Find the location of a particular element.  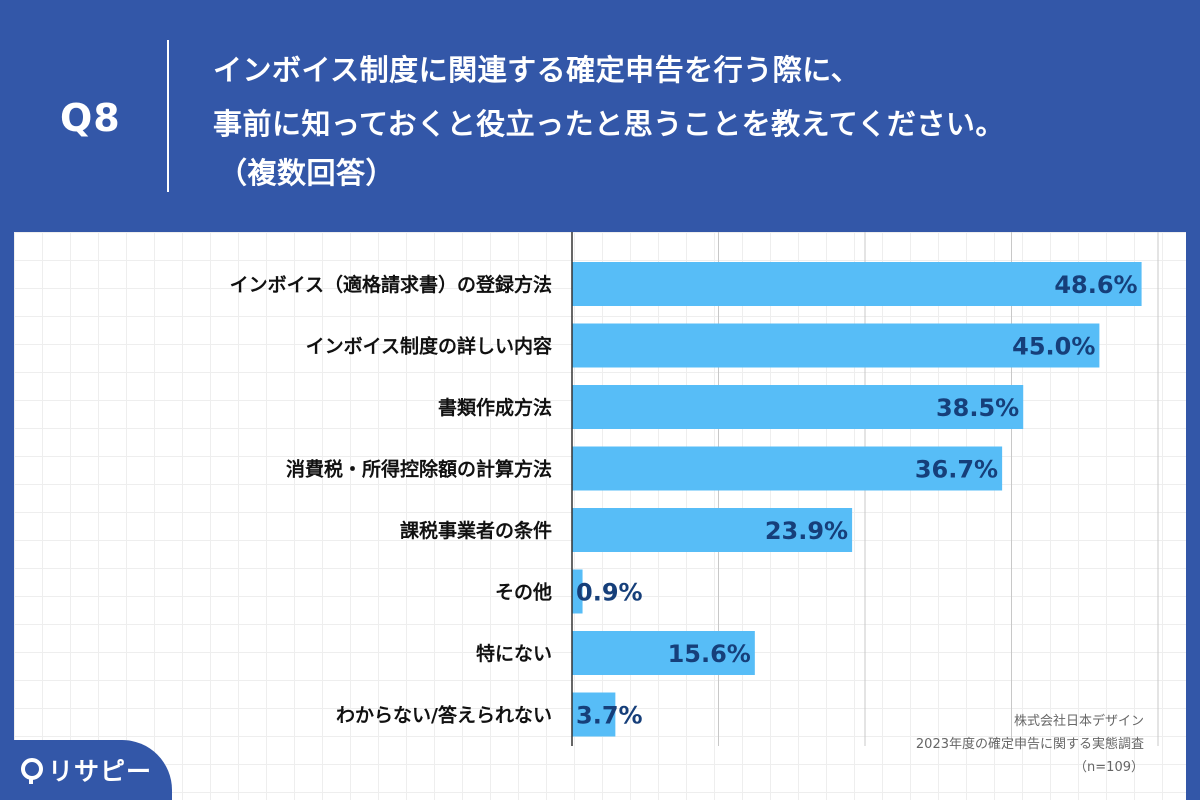

category-label-0: インボイス（適格請求書）の登録方法 is located at coordinates (391, 284).